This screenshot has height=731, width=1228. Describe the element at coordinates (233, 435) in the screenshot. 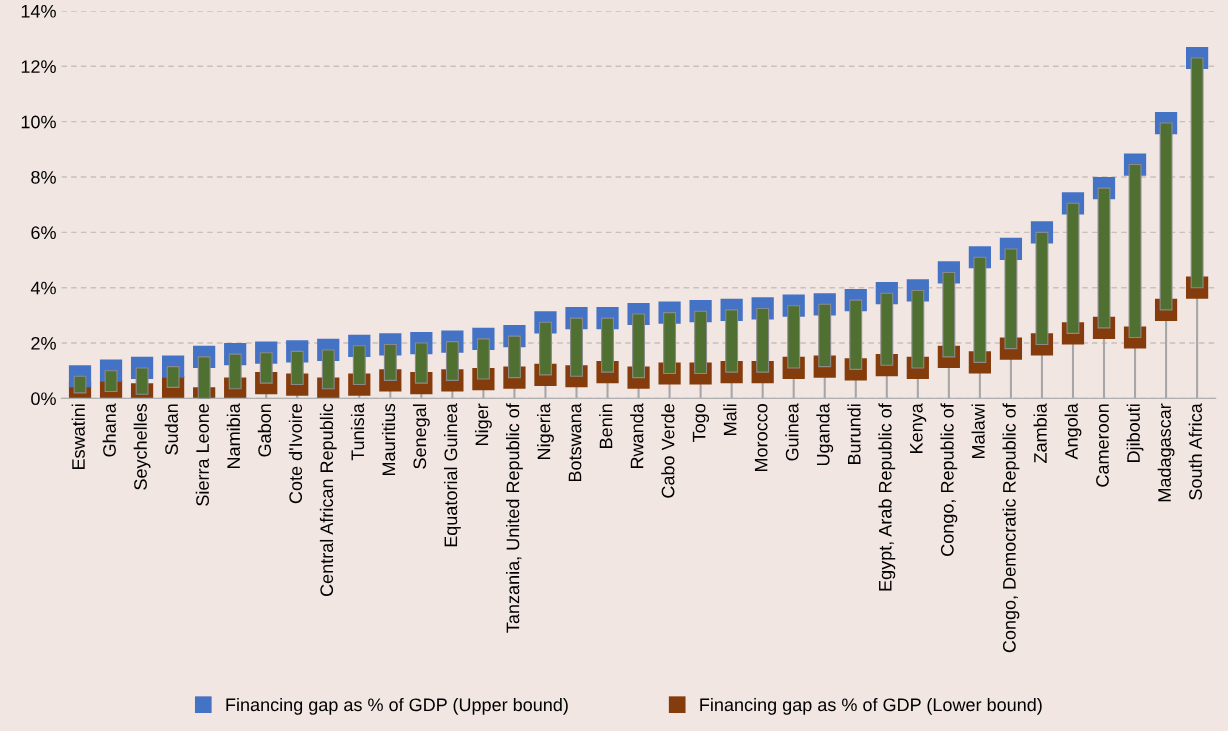

I see `x-tick-label: Namibia` at that location.